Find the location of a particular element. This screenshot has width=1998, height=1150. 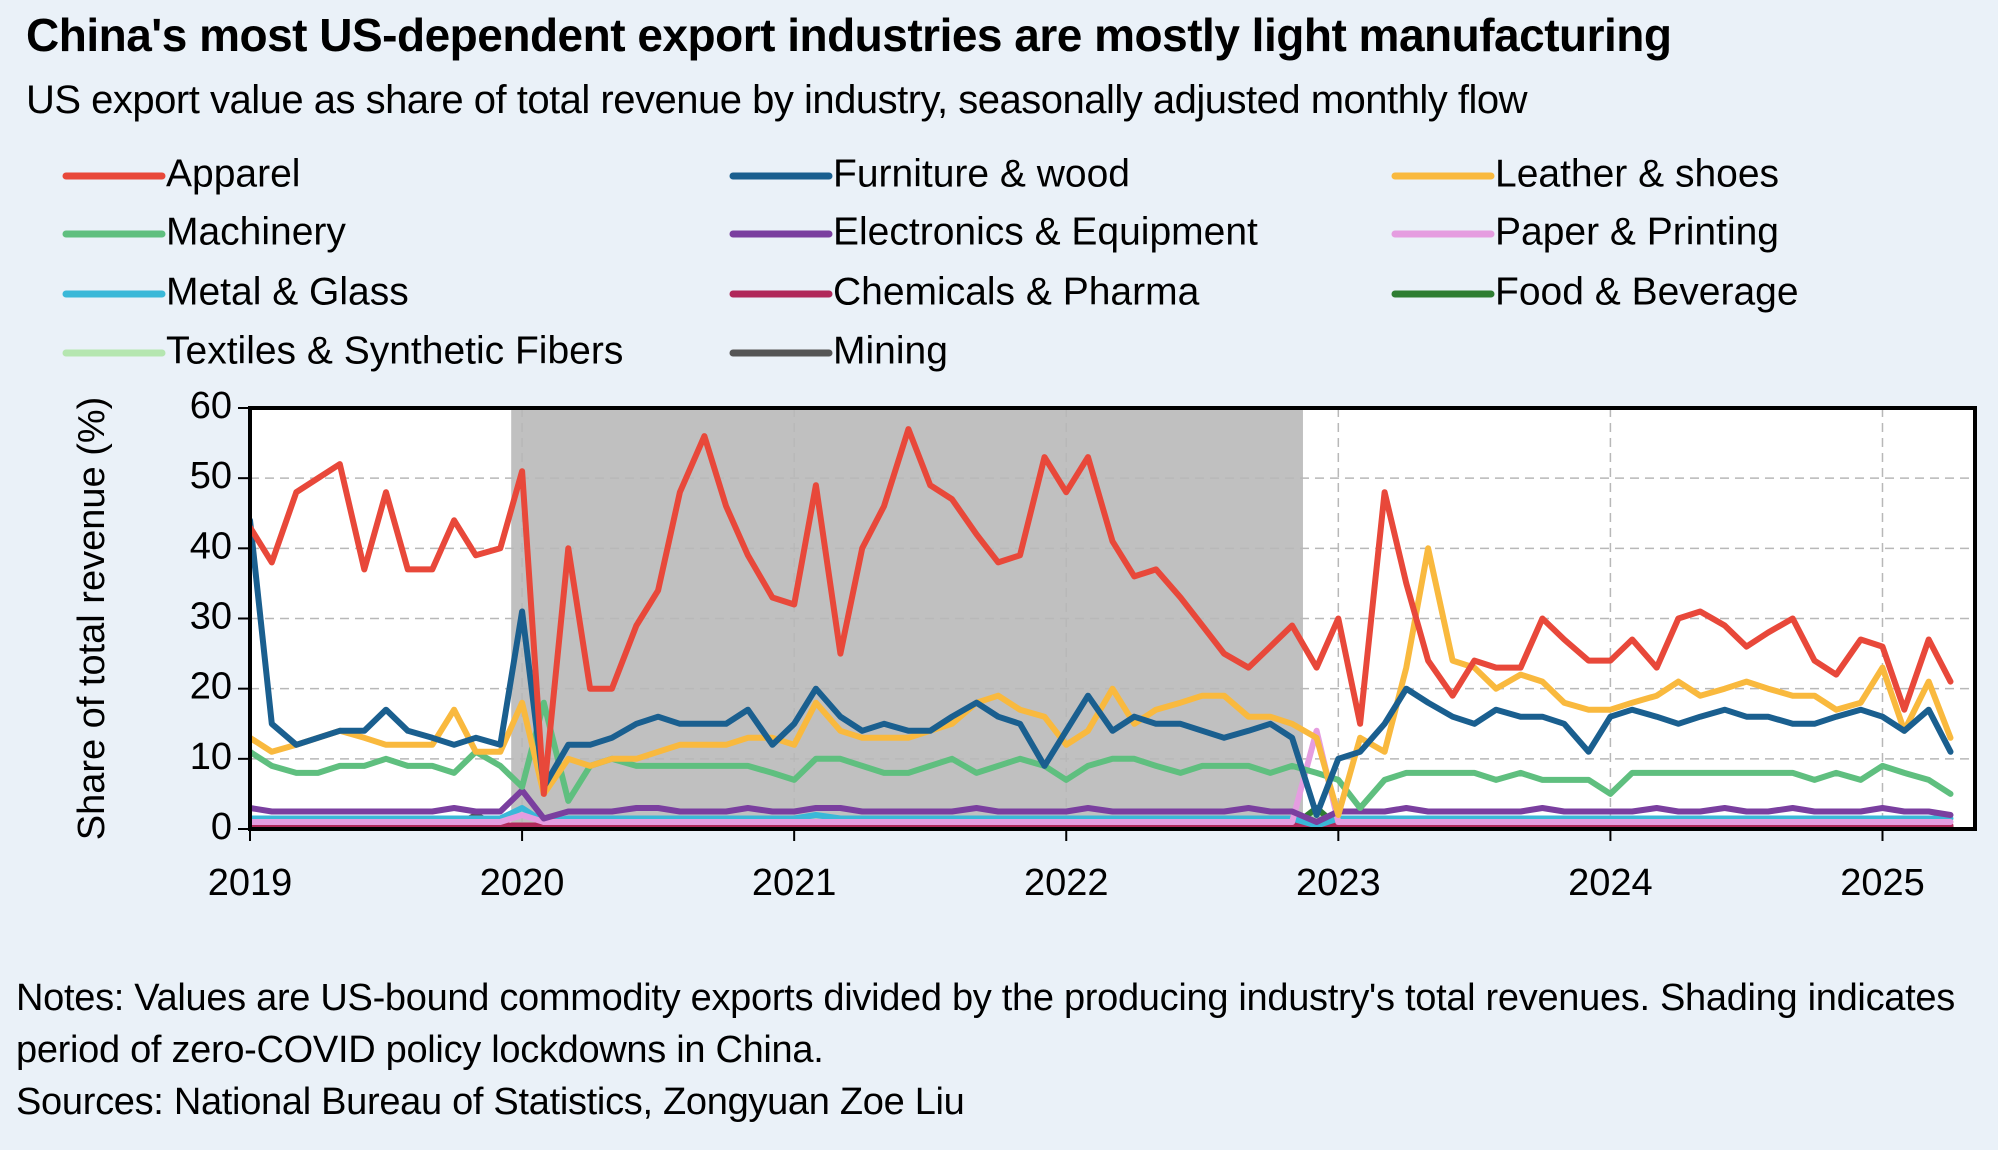

y-tick-label: 40 is located at coordinates (211, 546).